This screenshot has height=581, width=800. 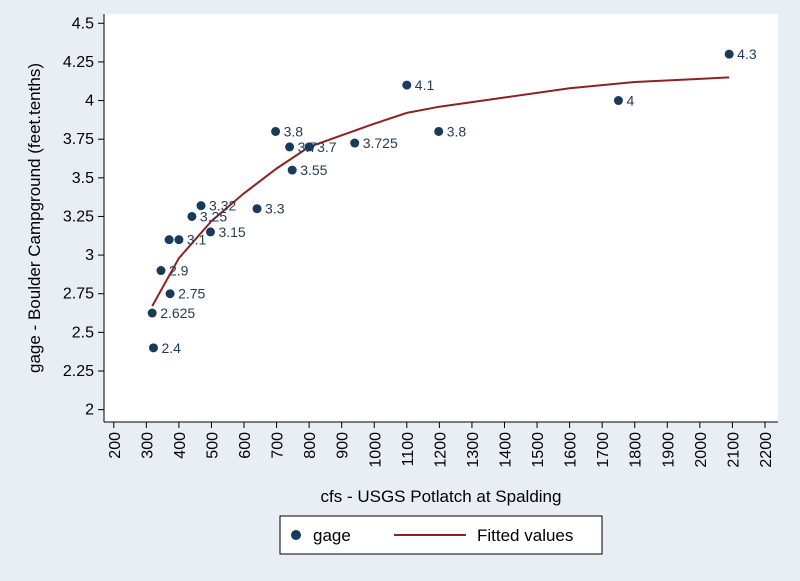 I want to click on x-tick-label: 1600, so click(x=571, y=450).